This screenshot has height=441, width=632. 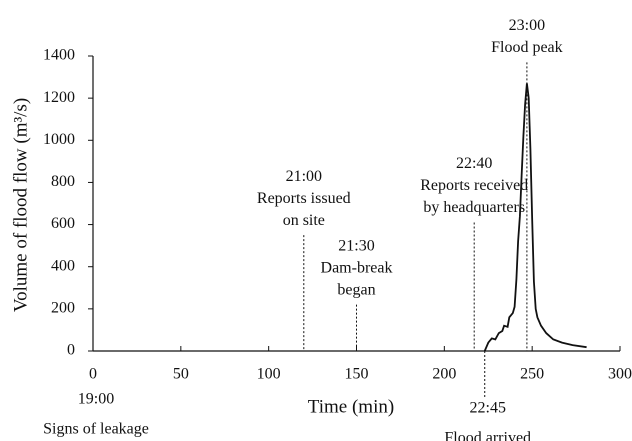 I want to click on y-tick-label: 0, so click(x=71, y=350).